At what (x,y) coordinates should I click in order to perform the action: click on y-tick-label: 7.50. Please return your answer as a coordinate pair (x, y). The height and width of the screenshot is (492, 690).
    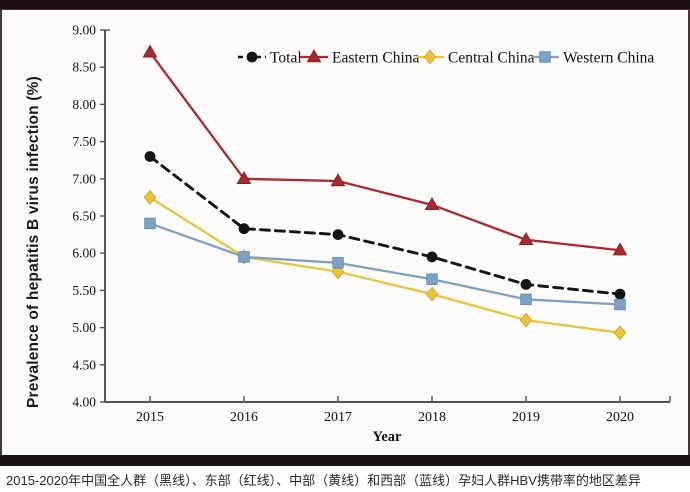
    Looking at the image, I should click on (84, 141).